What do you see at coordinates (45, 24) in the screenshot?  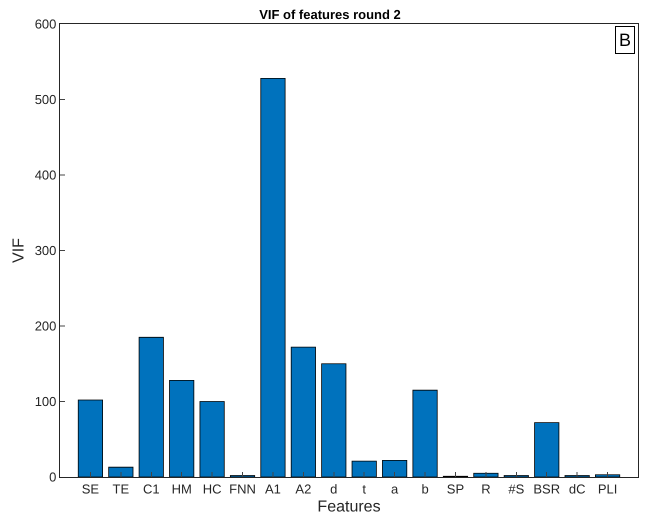 I see `y-tick-label: 600` at bounding box center [45, 24].